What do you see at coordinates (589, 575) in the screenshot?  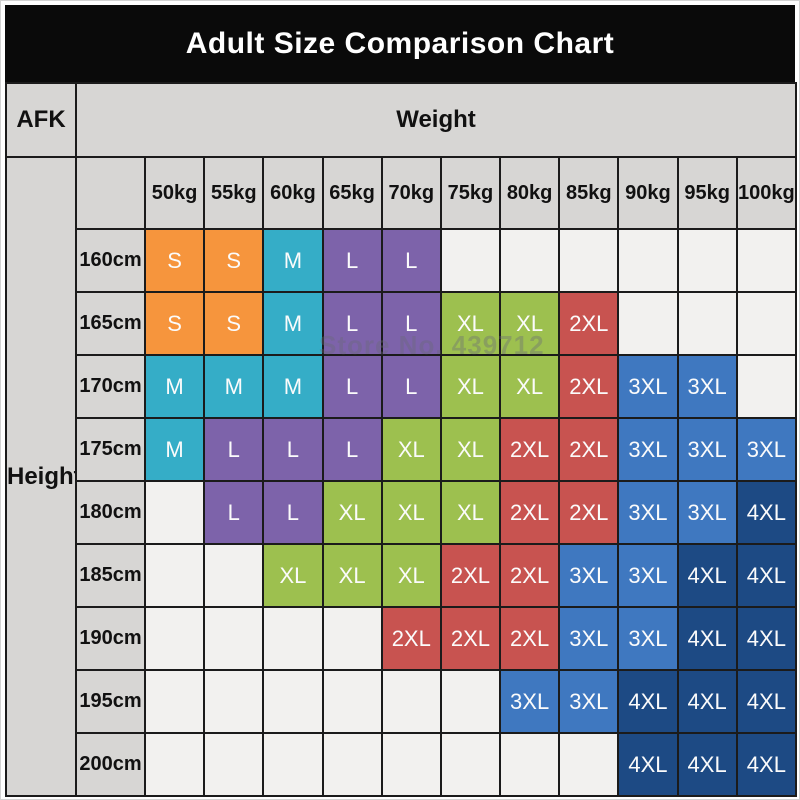 I see `size-cell-185cm-85kg-3XL: 3XL` at bounding box center [589, 575].